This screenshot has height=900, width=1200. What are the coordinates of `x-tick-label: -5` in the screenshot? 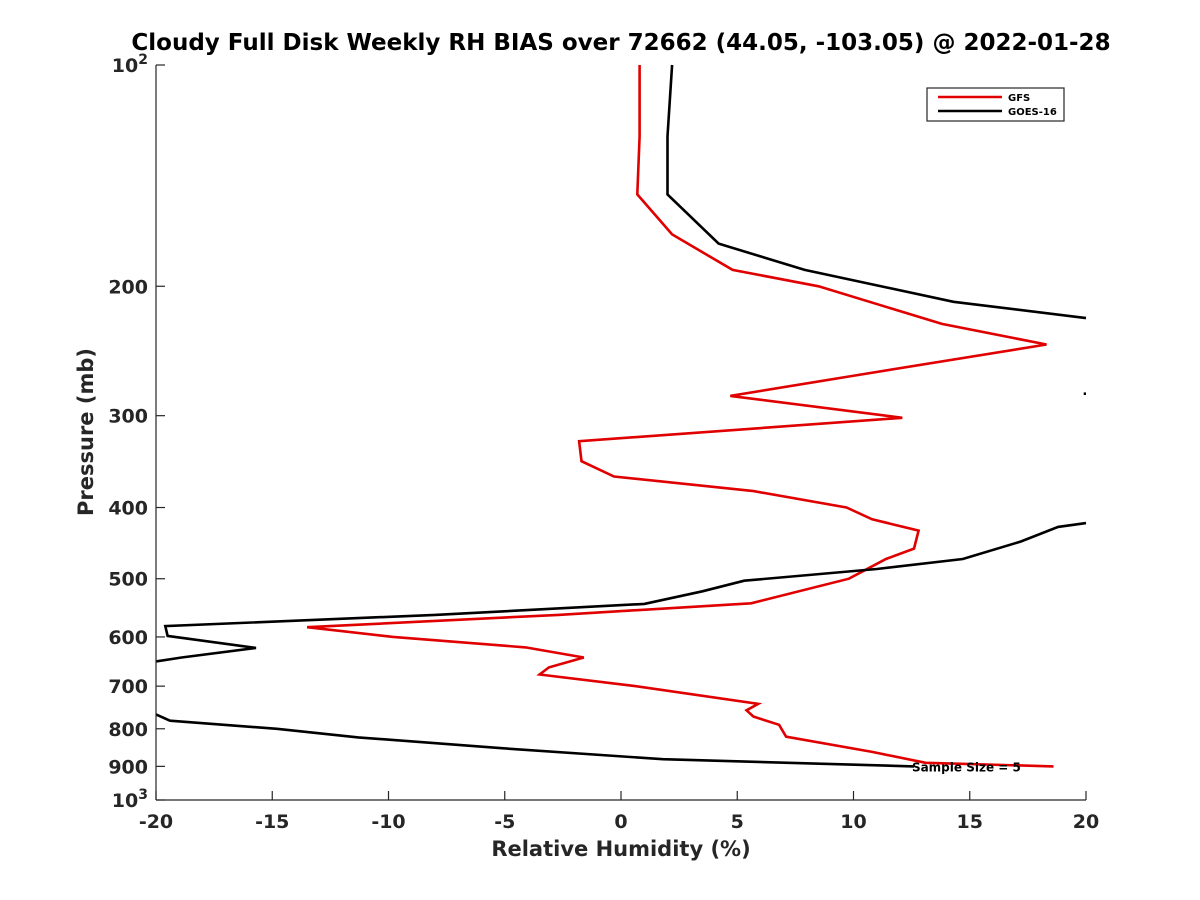 It's located at (504, 822).